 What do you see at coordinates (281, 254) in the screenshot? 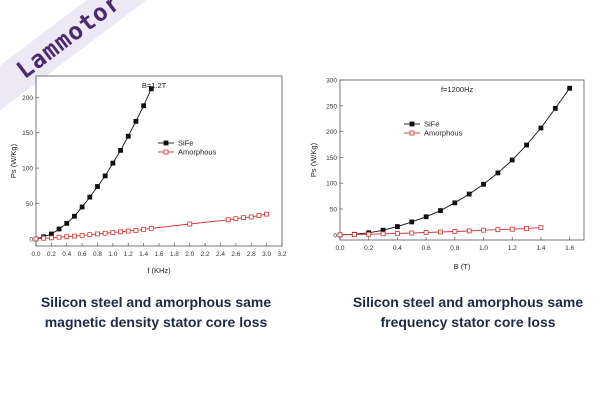
I see `x-tick-label: 3.2` at bounding box center [281, 254].